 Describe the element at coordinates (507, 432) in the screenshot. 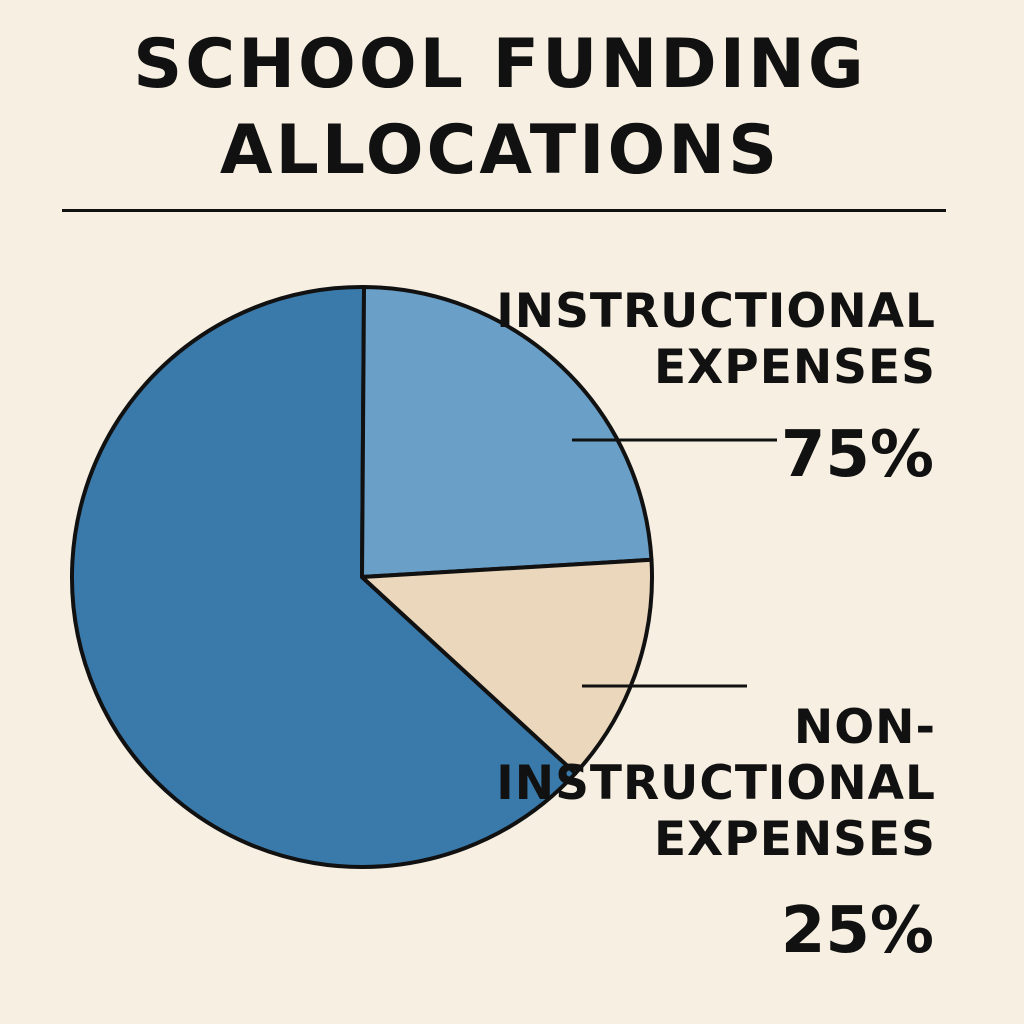

I see `pie-slice-instructional-expenses` at that location.